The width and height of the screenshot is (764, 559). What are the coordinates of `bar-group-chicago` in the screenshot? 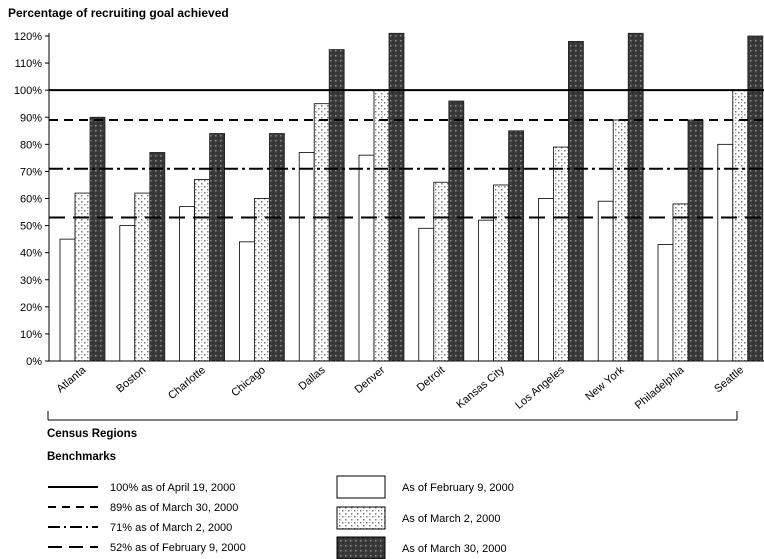 It's located at (261, 247).